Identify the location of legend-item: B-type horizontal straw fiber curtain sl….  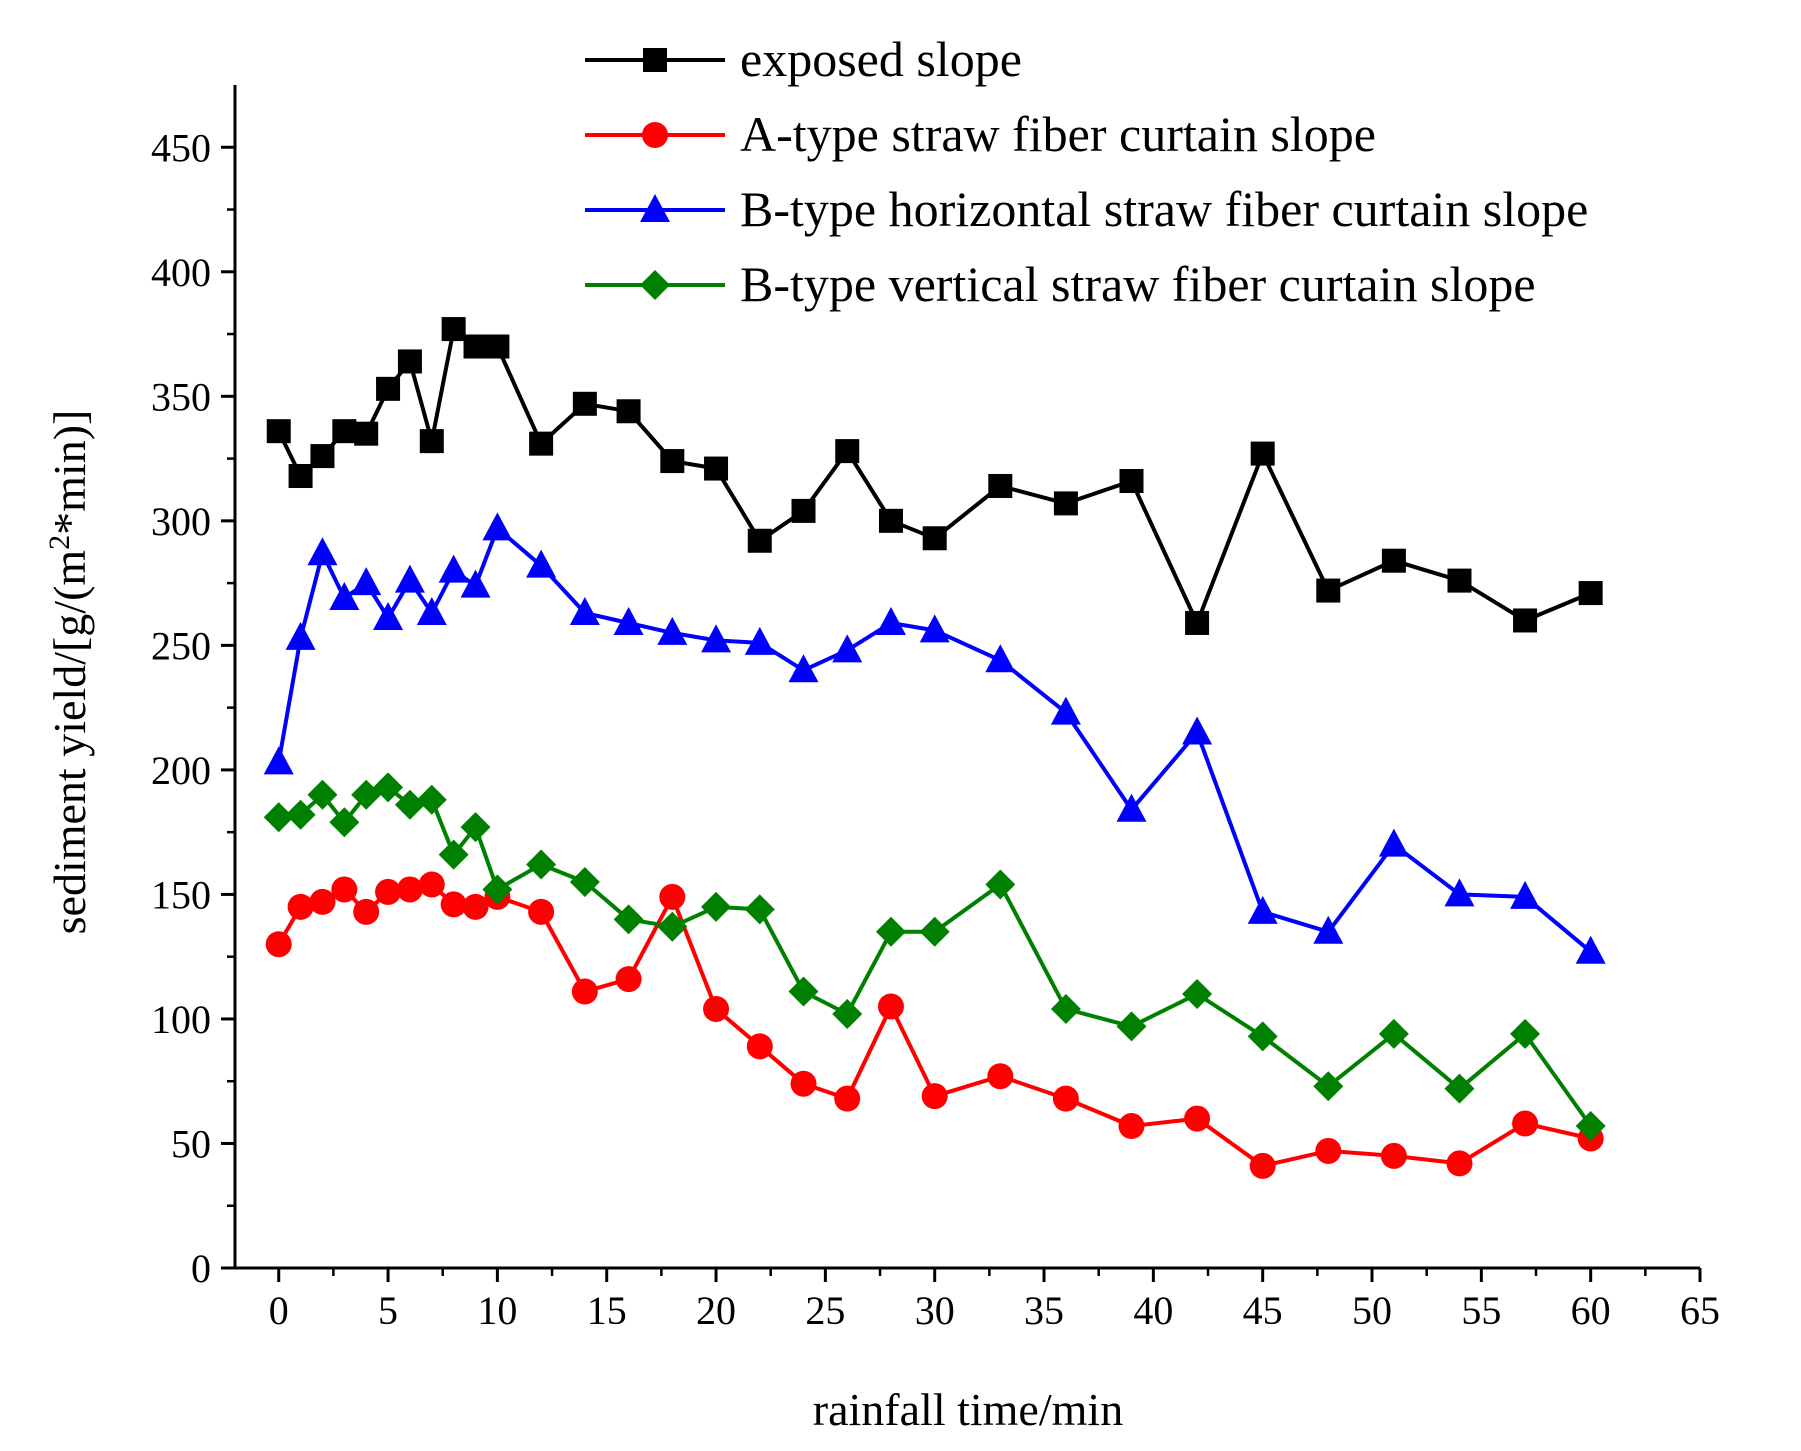
(1086, 209).